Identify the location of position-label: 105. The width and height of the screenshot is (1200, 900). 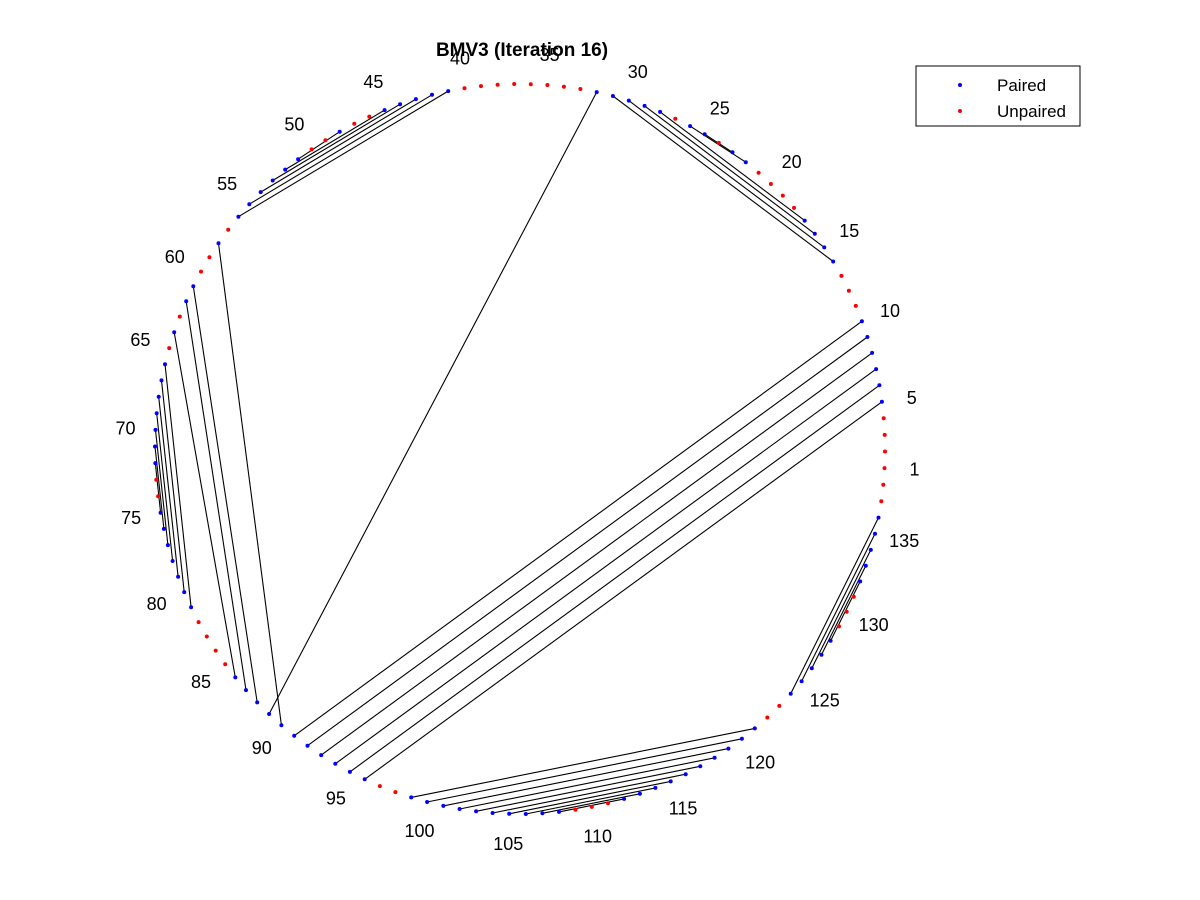
(508, 844).